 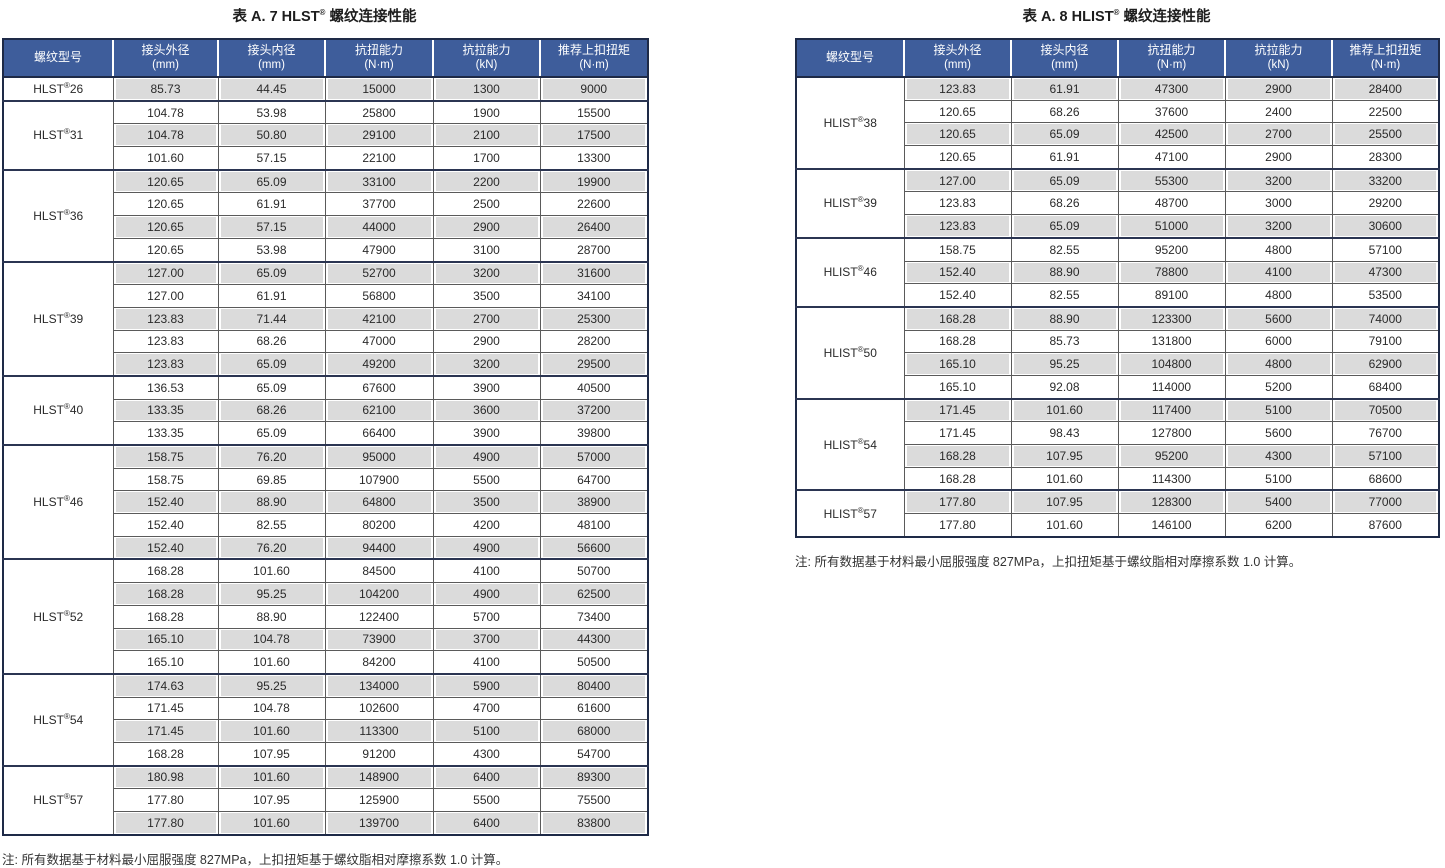 What do you see at coordinates (271, 204) in the screenshot?
I see `value-cell: 61.91` at bounding box center [271, 204].